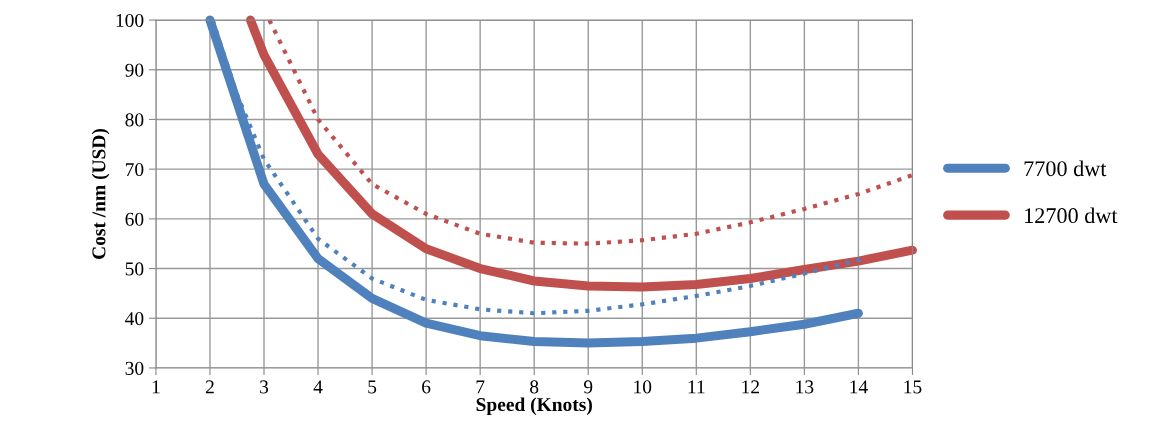 The width and height of the screenshot is (1155, 446). Describe the element at coordinates (913, 387) in the screenshot. I see `x-tick-label: 15` at that location.